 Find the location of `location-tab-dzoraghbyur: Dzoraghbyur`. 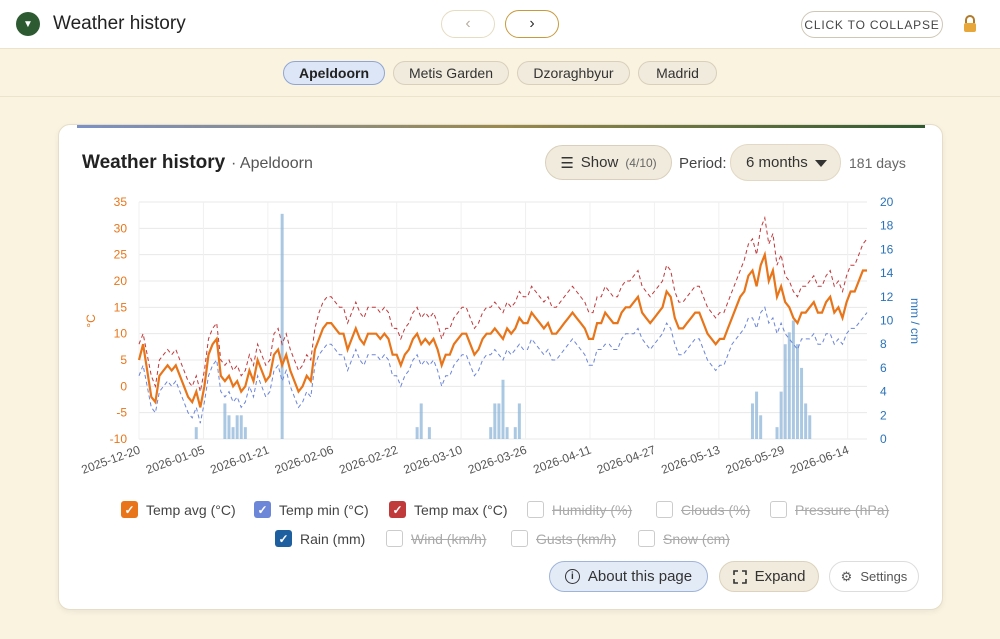

location-tab-dzoraghbyur: Dzoraghbyur is located at coordinates (573, 73).